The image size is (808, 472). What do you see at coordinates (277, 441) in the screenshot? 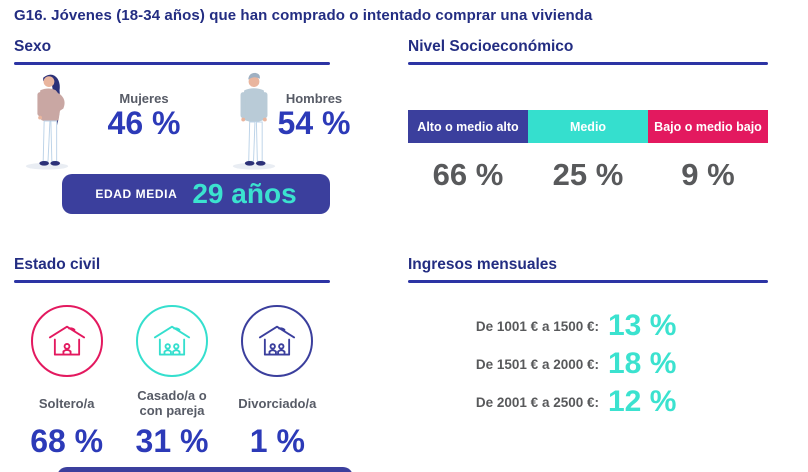
I see `civil-value-divorciado: 1 %` at bounding box center [277, 441].